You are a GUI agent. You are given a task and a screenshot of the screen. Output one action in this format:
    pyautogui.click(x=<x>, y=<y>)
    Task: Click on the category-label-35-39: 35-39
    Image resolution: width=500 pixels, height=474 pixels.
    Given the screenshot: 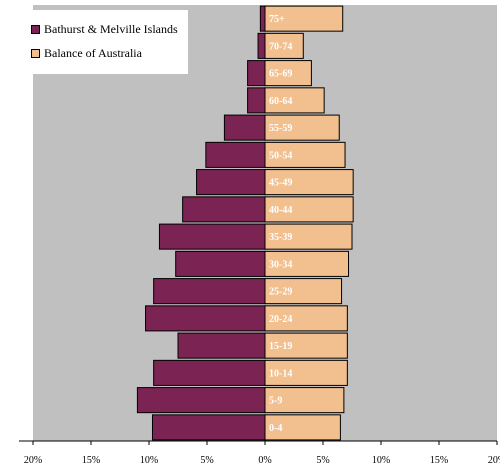 What is the action you would take?
    pyautogui.click(x=280, y=237)
    